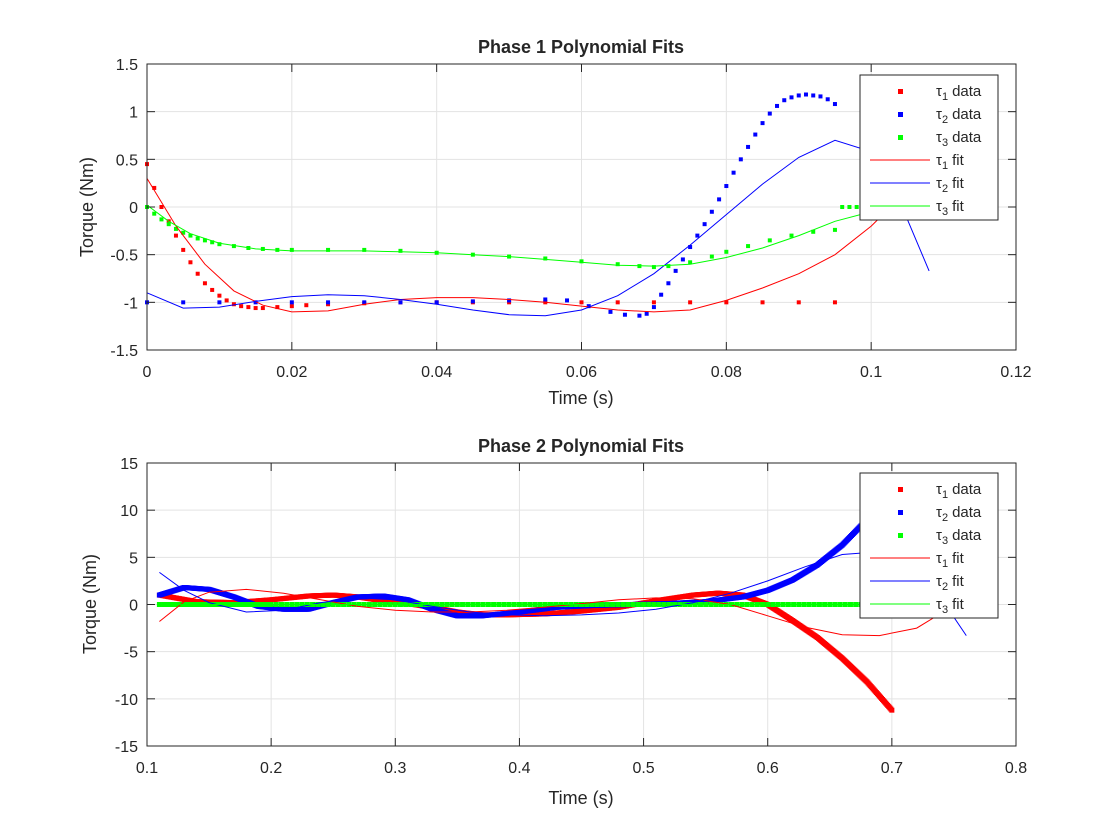  What do you see at coordinates (131, 303) in the screenshot?
I see `y-tick-label: -1` at bounding box center [131, 303].